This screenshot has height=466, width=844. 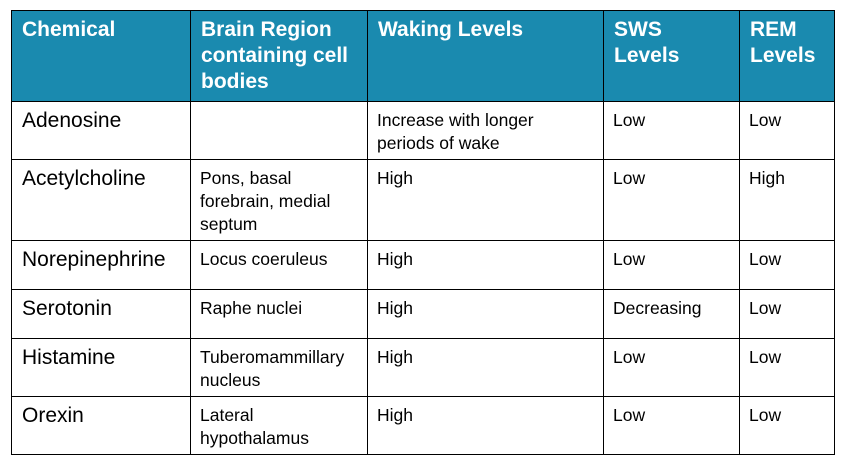 I want to click on cell-chemical: Norepinephrine, so click(x=101, y=265).